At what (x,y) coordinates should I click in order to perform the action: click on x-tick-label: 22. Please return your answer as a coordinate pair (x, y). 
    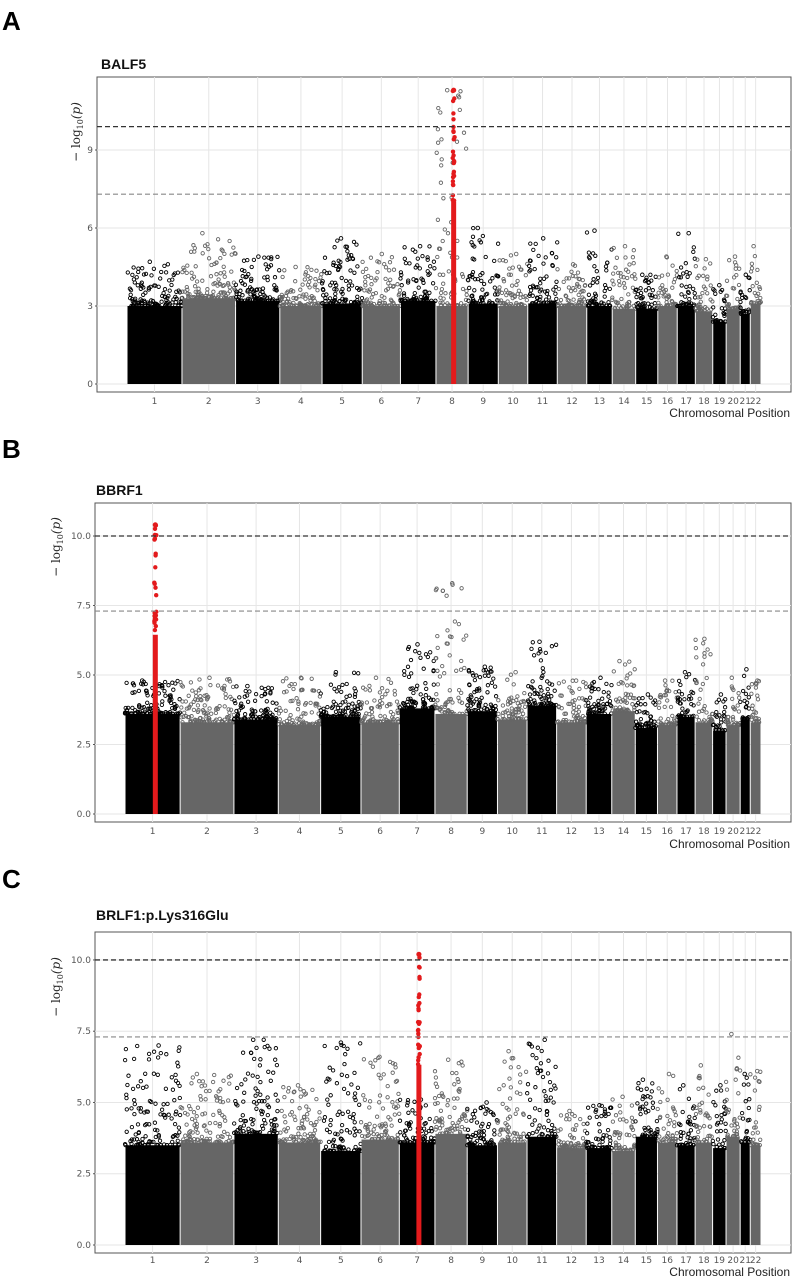
    Looking at the image, I should click on (755, 832).